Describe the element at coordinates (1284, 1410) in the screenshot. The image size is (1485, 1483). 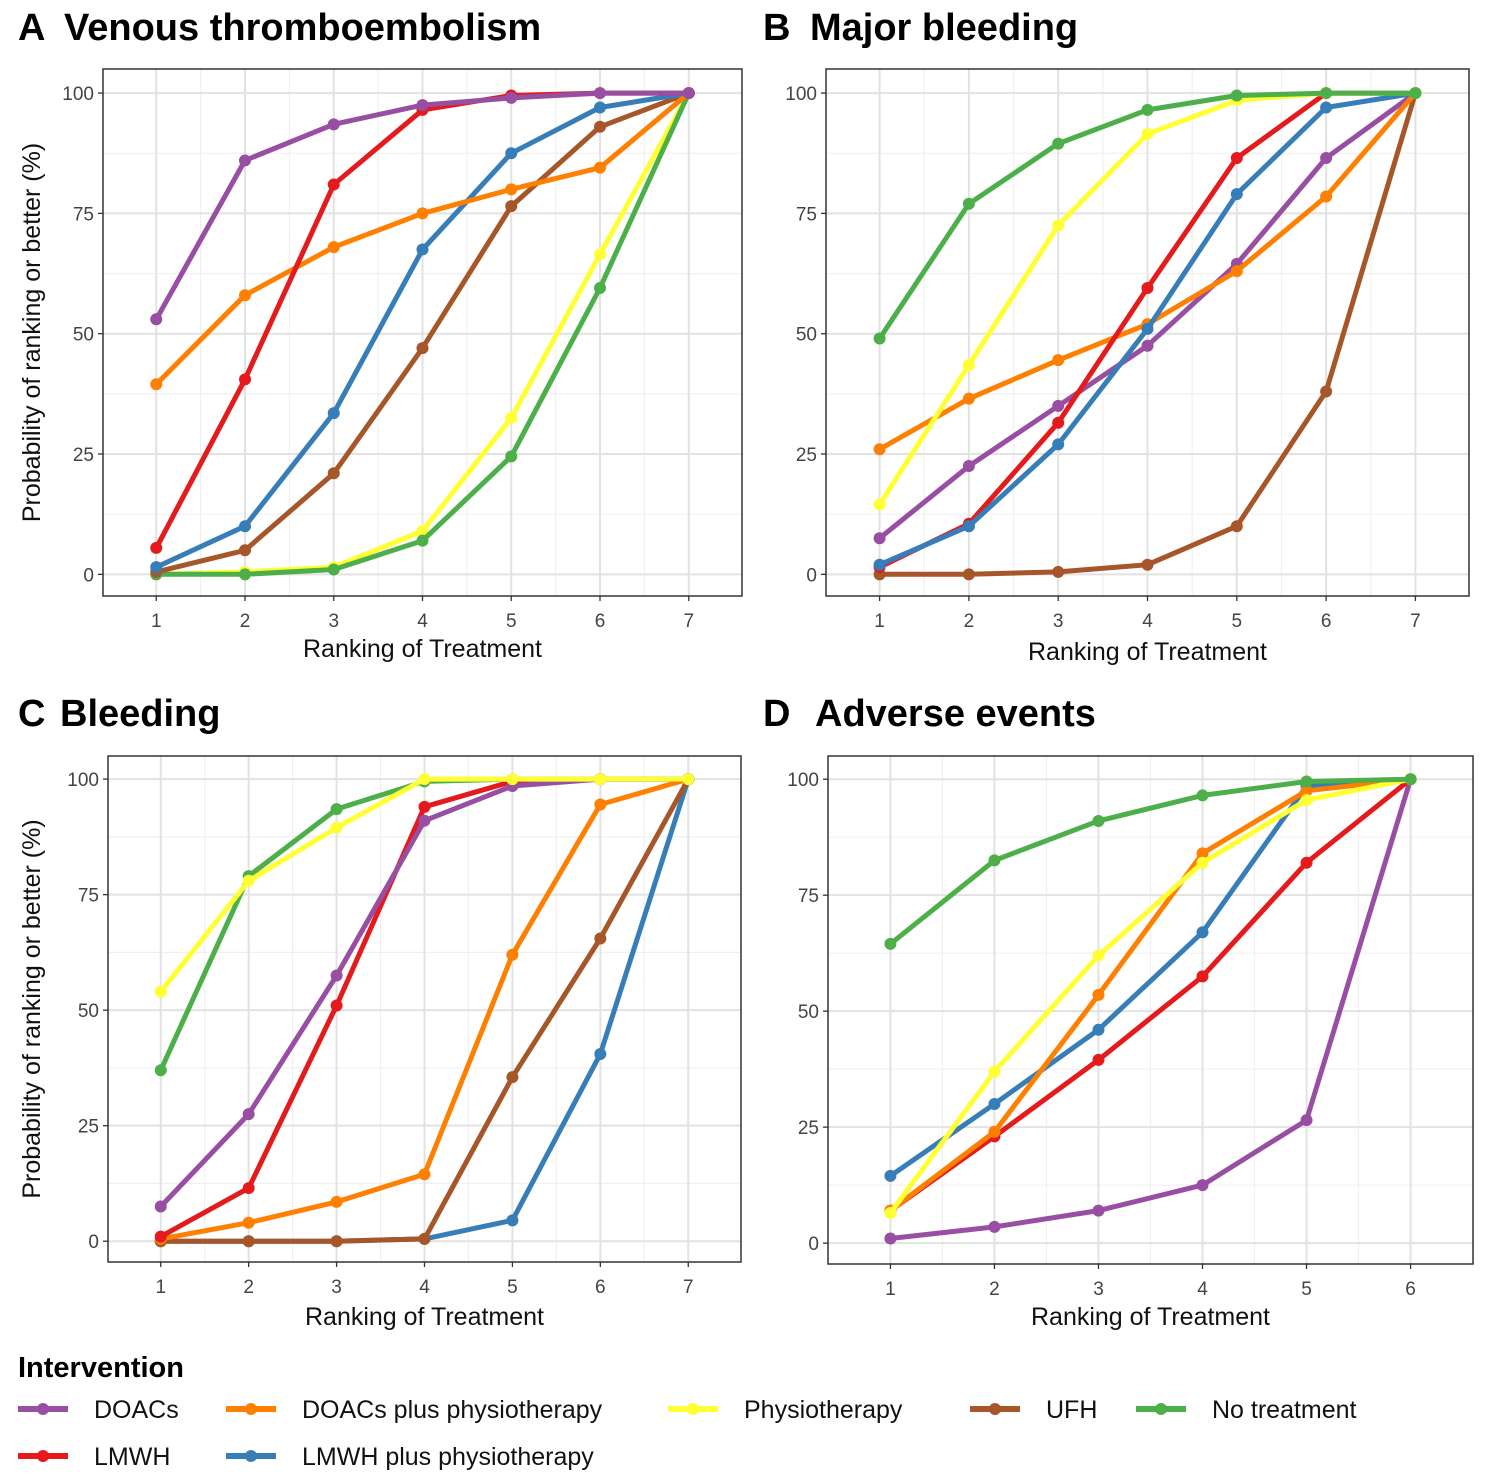
I see `legend-label: No treatment` at that location.